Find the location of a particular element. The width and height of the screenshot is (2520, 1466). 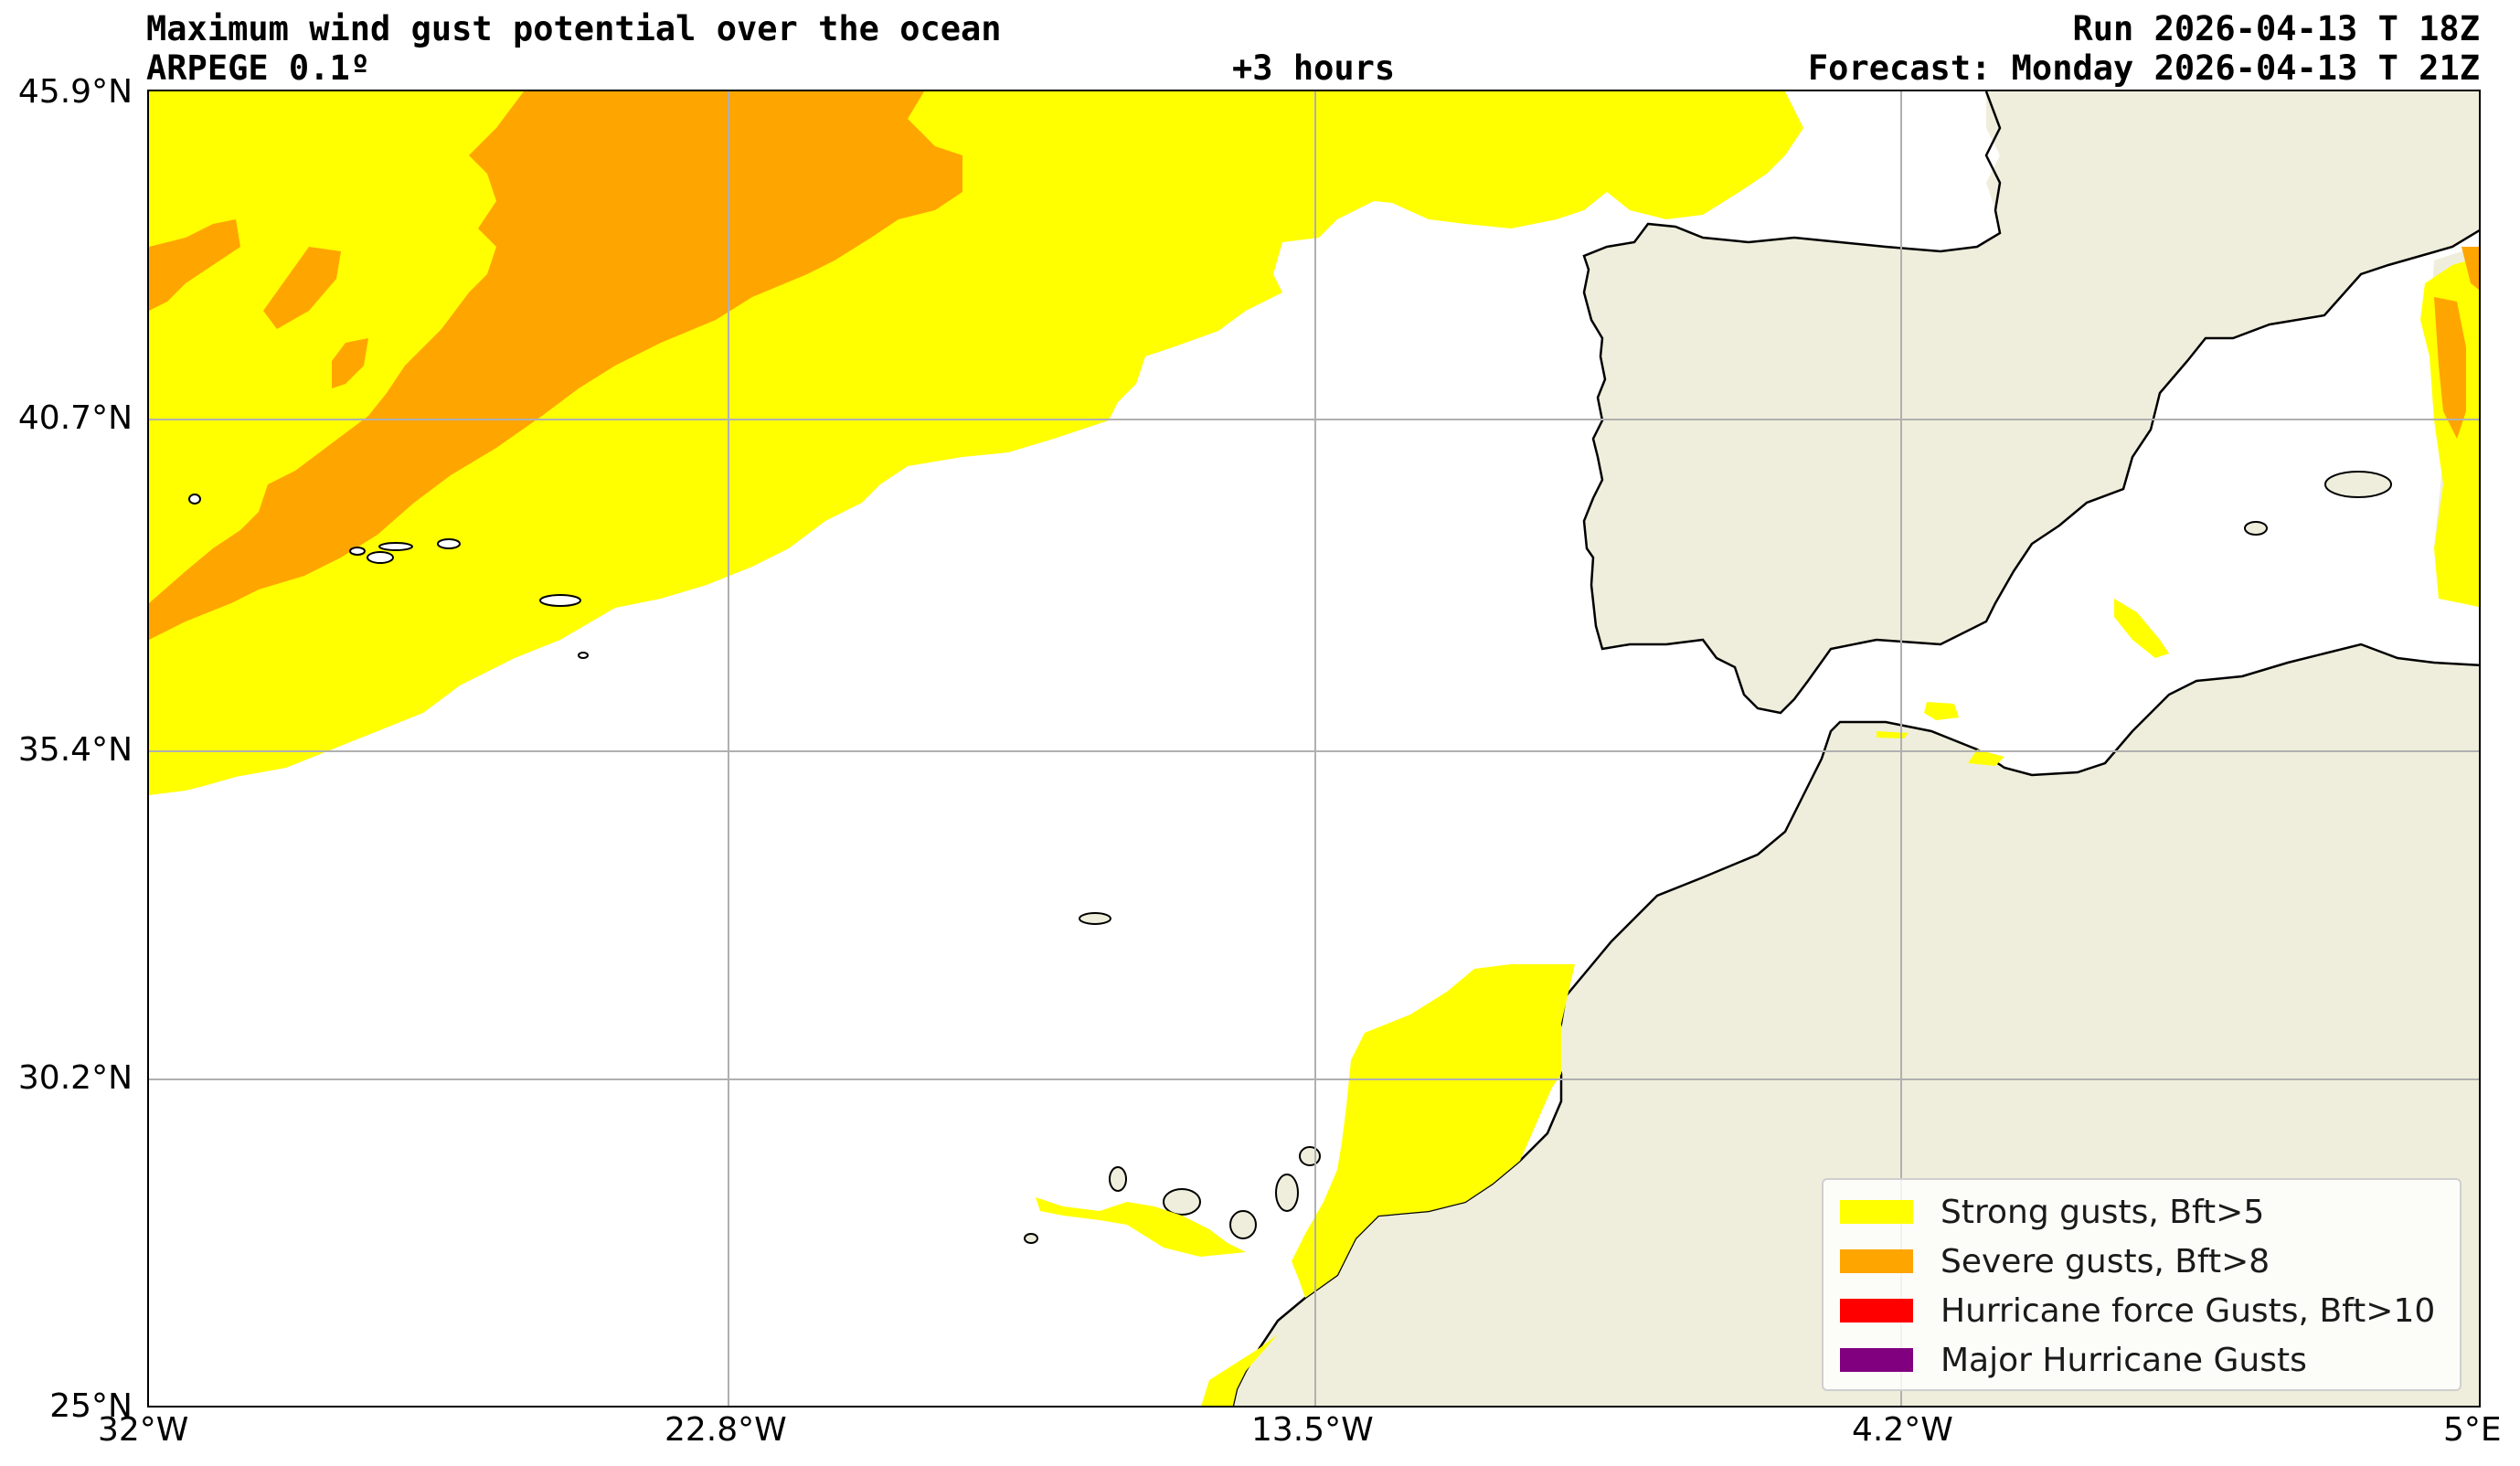

y-tick-label: 25°N is located at coordinates (91, 1406).